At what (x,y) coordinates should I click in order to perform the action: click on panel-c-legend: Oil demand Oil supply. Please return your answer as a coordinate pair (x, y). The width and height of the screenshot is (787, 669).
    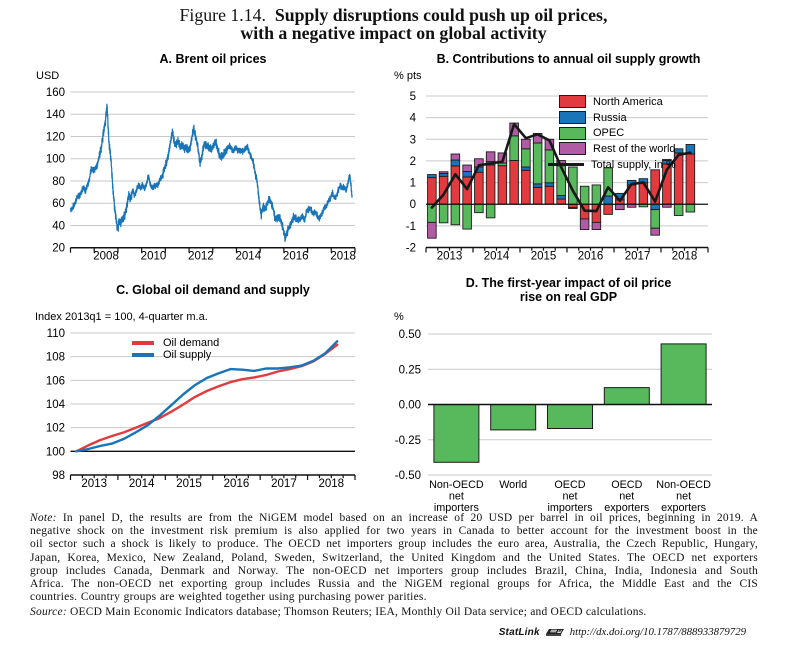
    Looking at the image, I should click on (175, 349).